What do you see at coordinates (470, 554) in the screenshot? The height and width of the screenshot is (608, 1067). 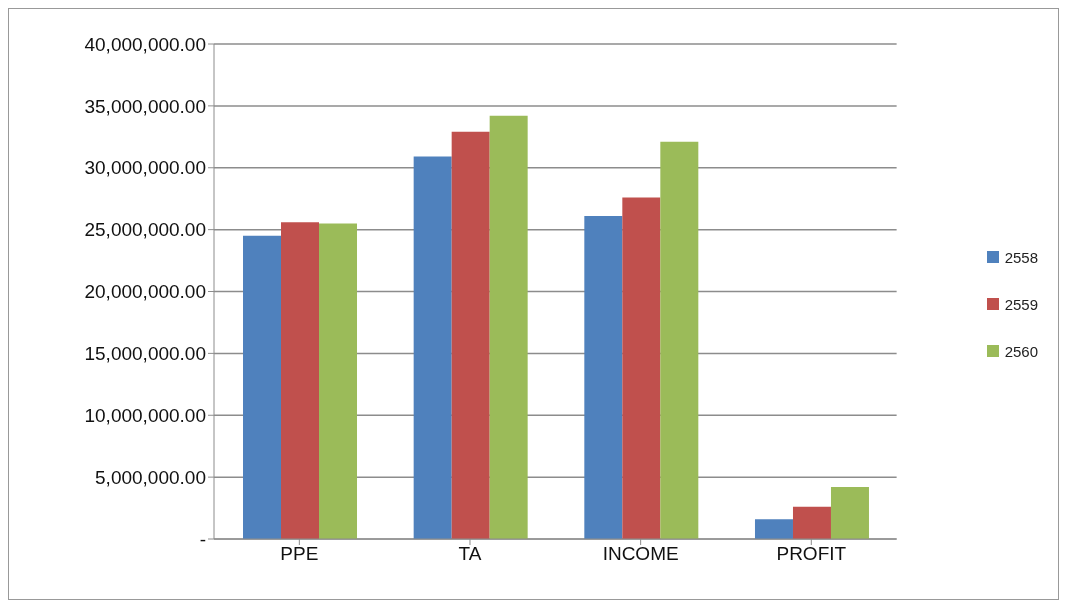 I see `x-tick-label: TA` at bounding box center [470, 554].